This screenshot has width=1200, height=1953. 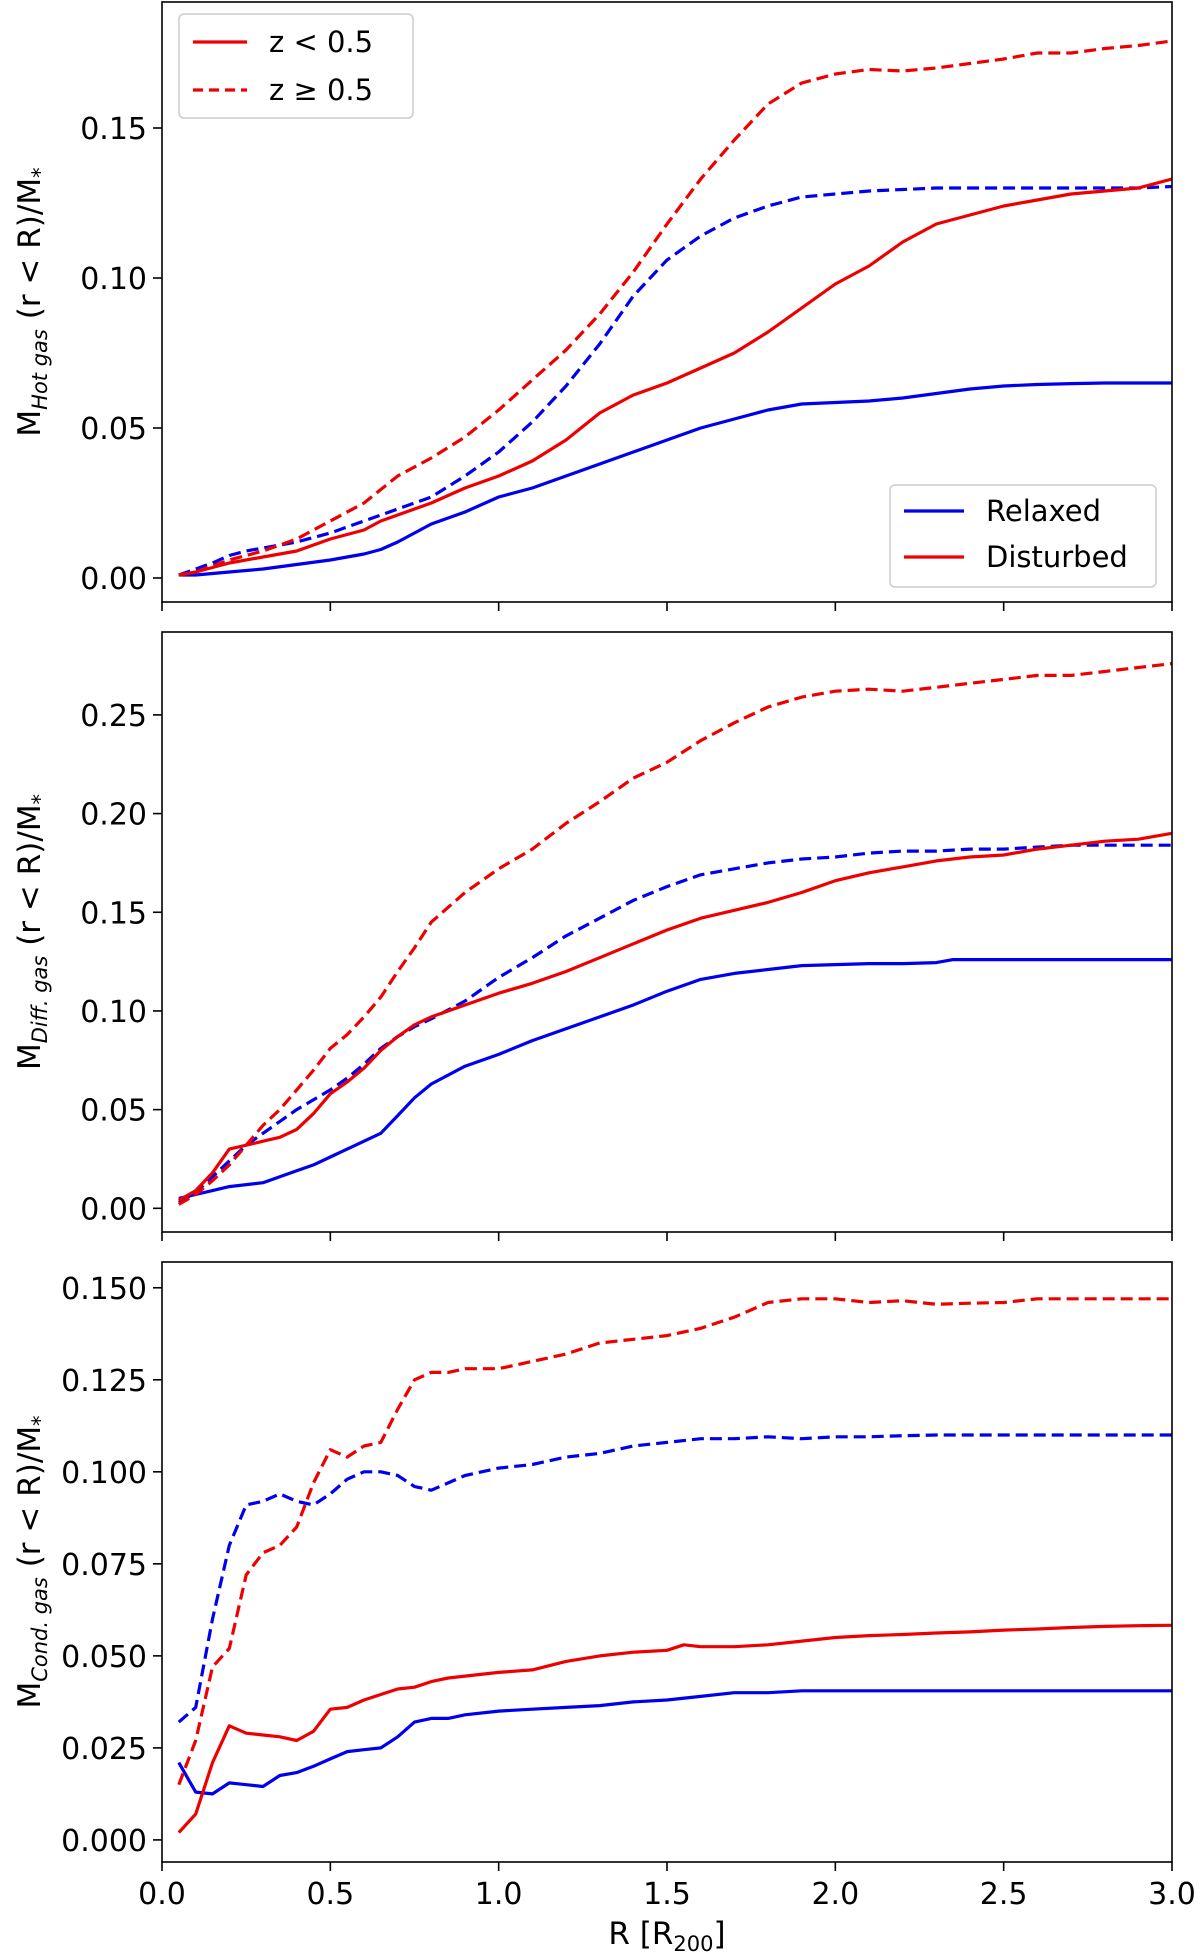 What do you see at coordinates (32, 932) in the screenshot?
I see `y-axis-label: MDiff. gas (r < R)/M*` at bounding box center [32, 932].